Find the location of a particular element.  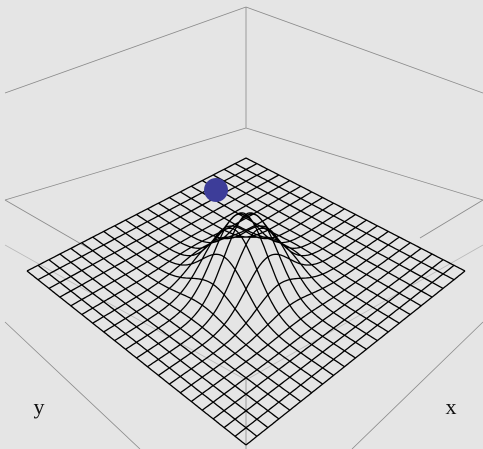

grid-wire is located at coordinates (246, 285).